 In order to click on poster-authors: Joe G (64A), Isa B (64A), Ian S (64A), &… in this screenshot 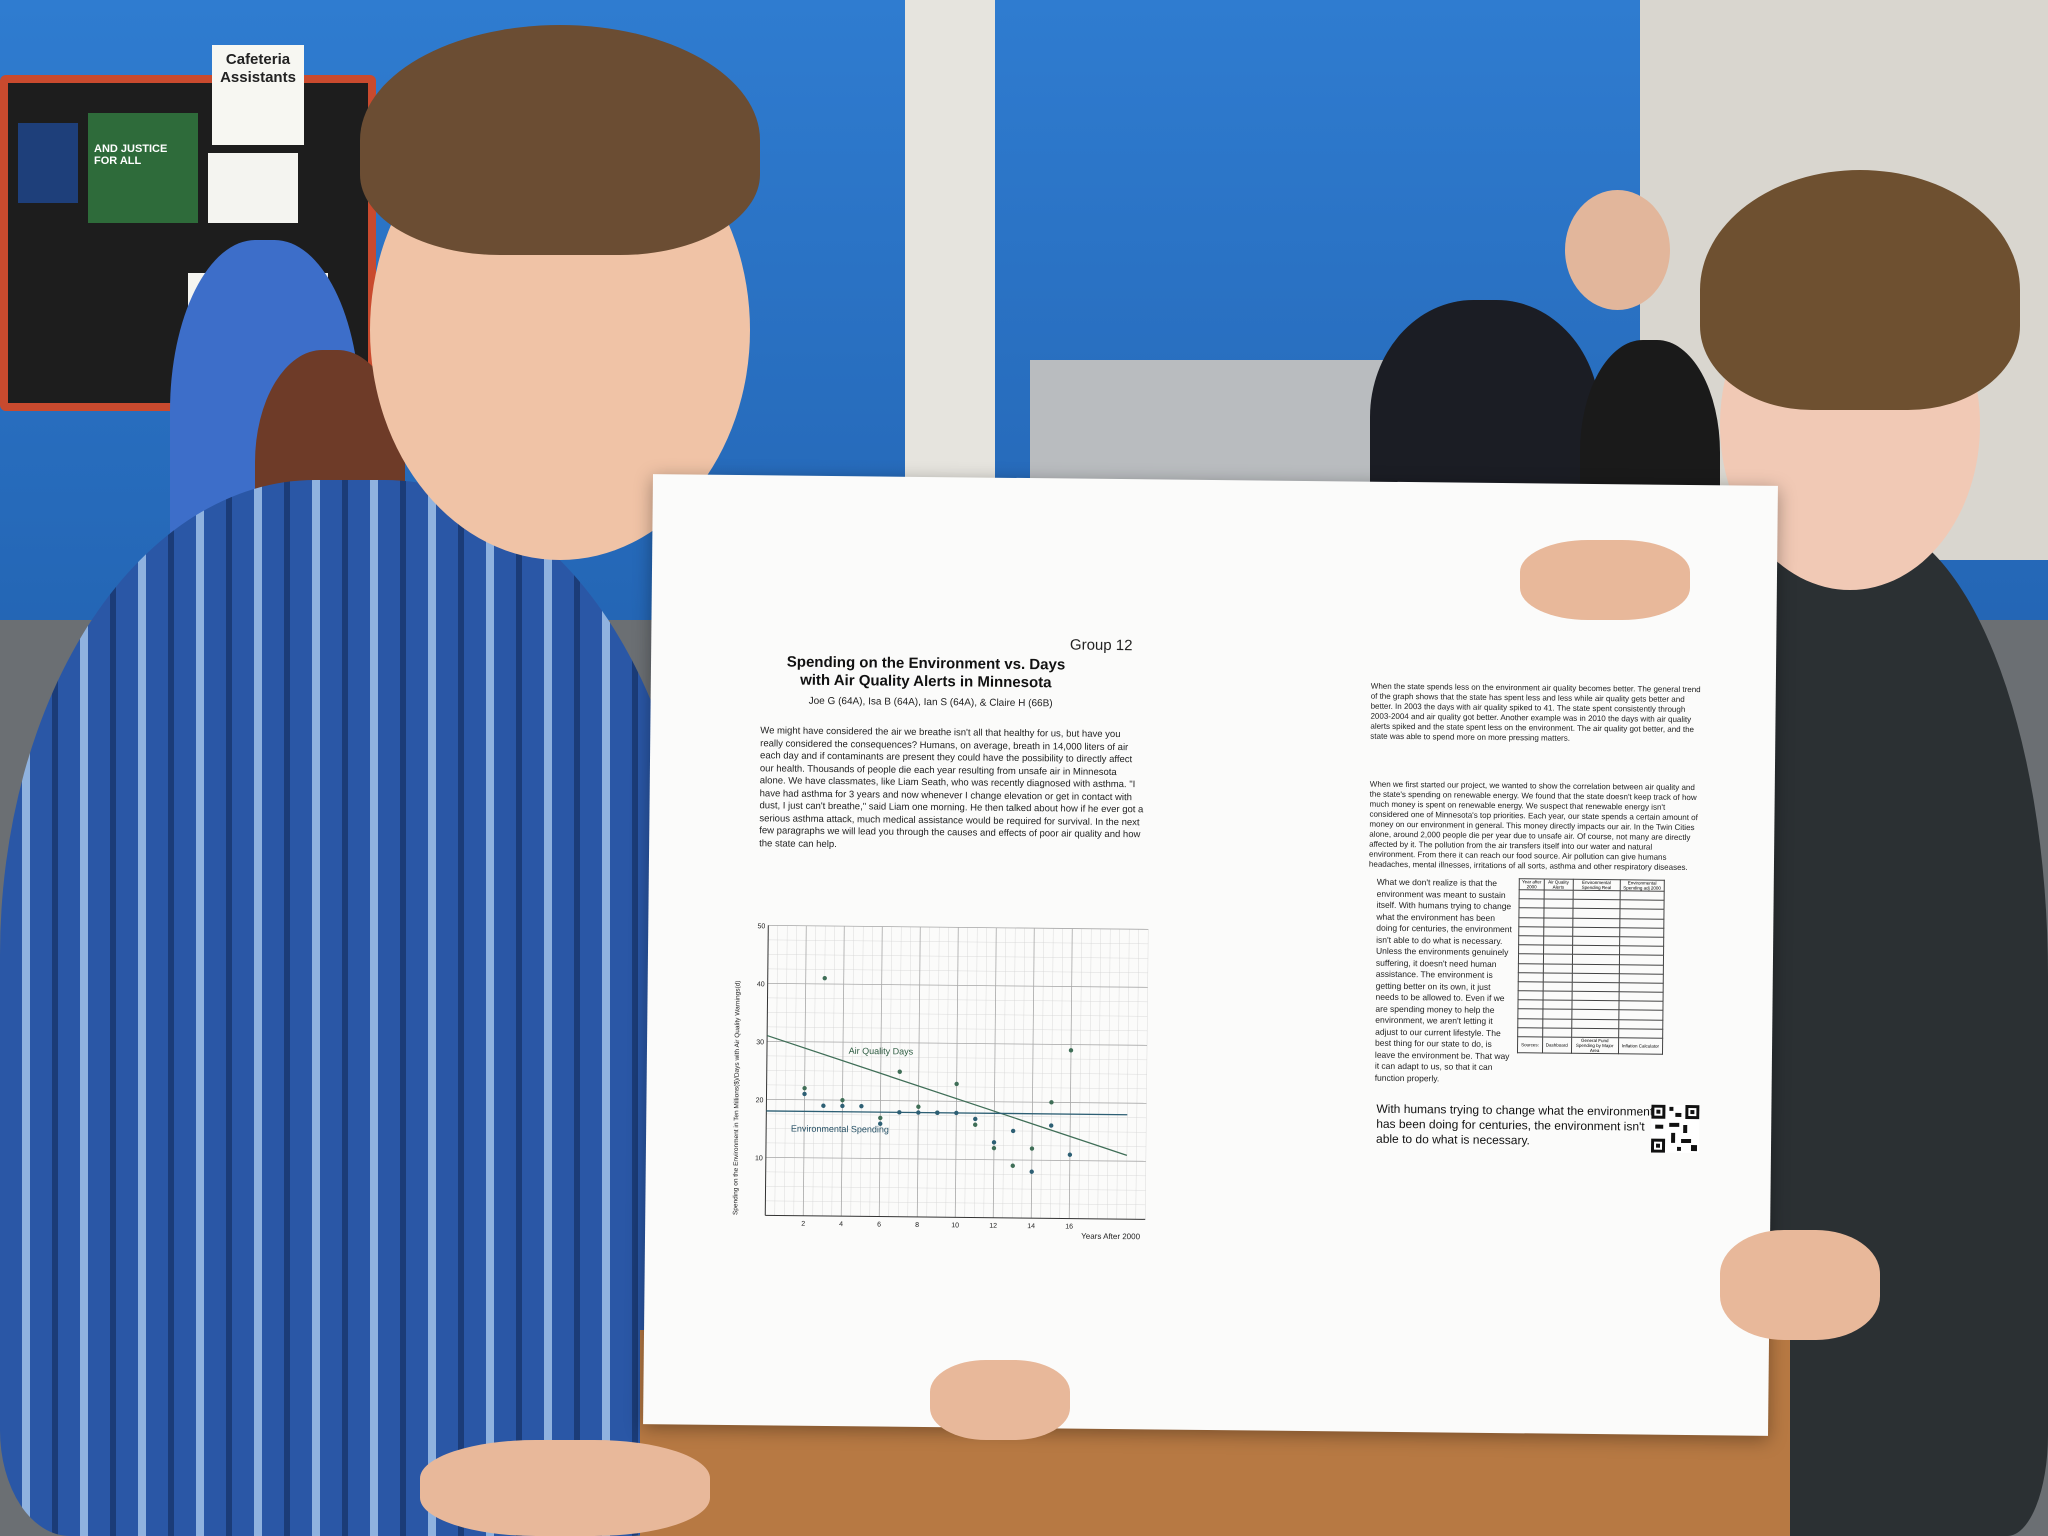, I will do `click(930, 702)`.